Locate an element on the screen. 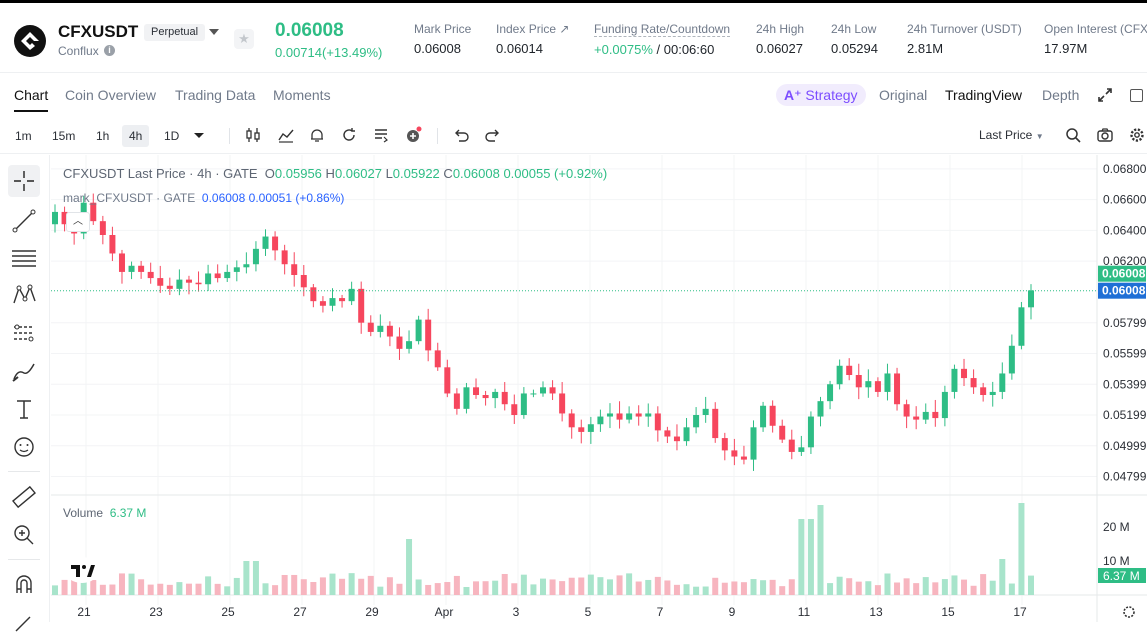 This screenshot has width=1147, height=644. text-tool is located at coordinates (24, 409).